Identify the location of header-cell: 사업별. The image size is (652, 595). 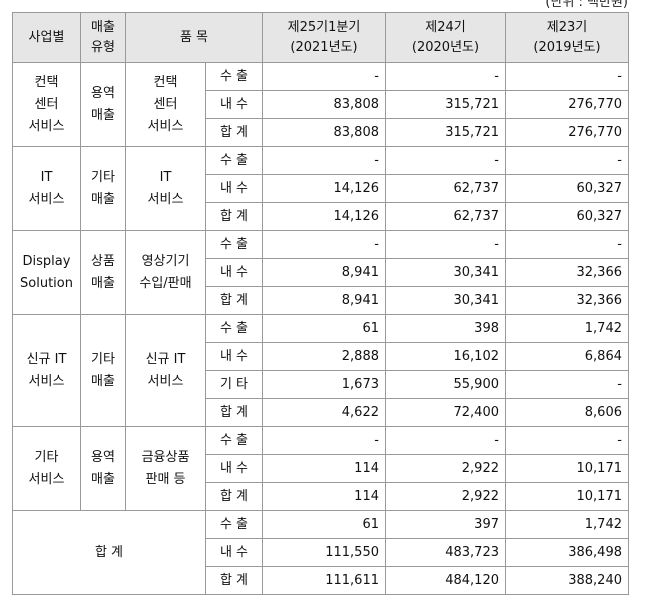
(46, 37).